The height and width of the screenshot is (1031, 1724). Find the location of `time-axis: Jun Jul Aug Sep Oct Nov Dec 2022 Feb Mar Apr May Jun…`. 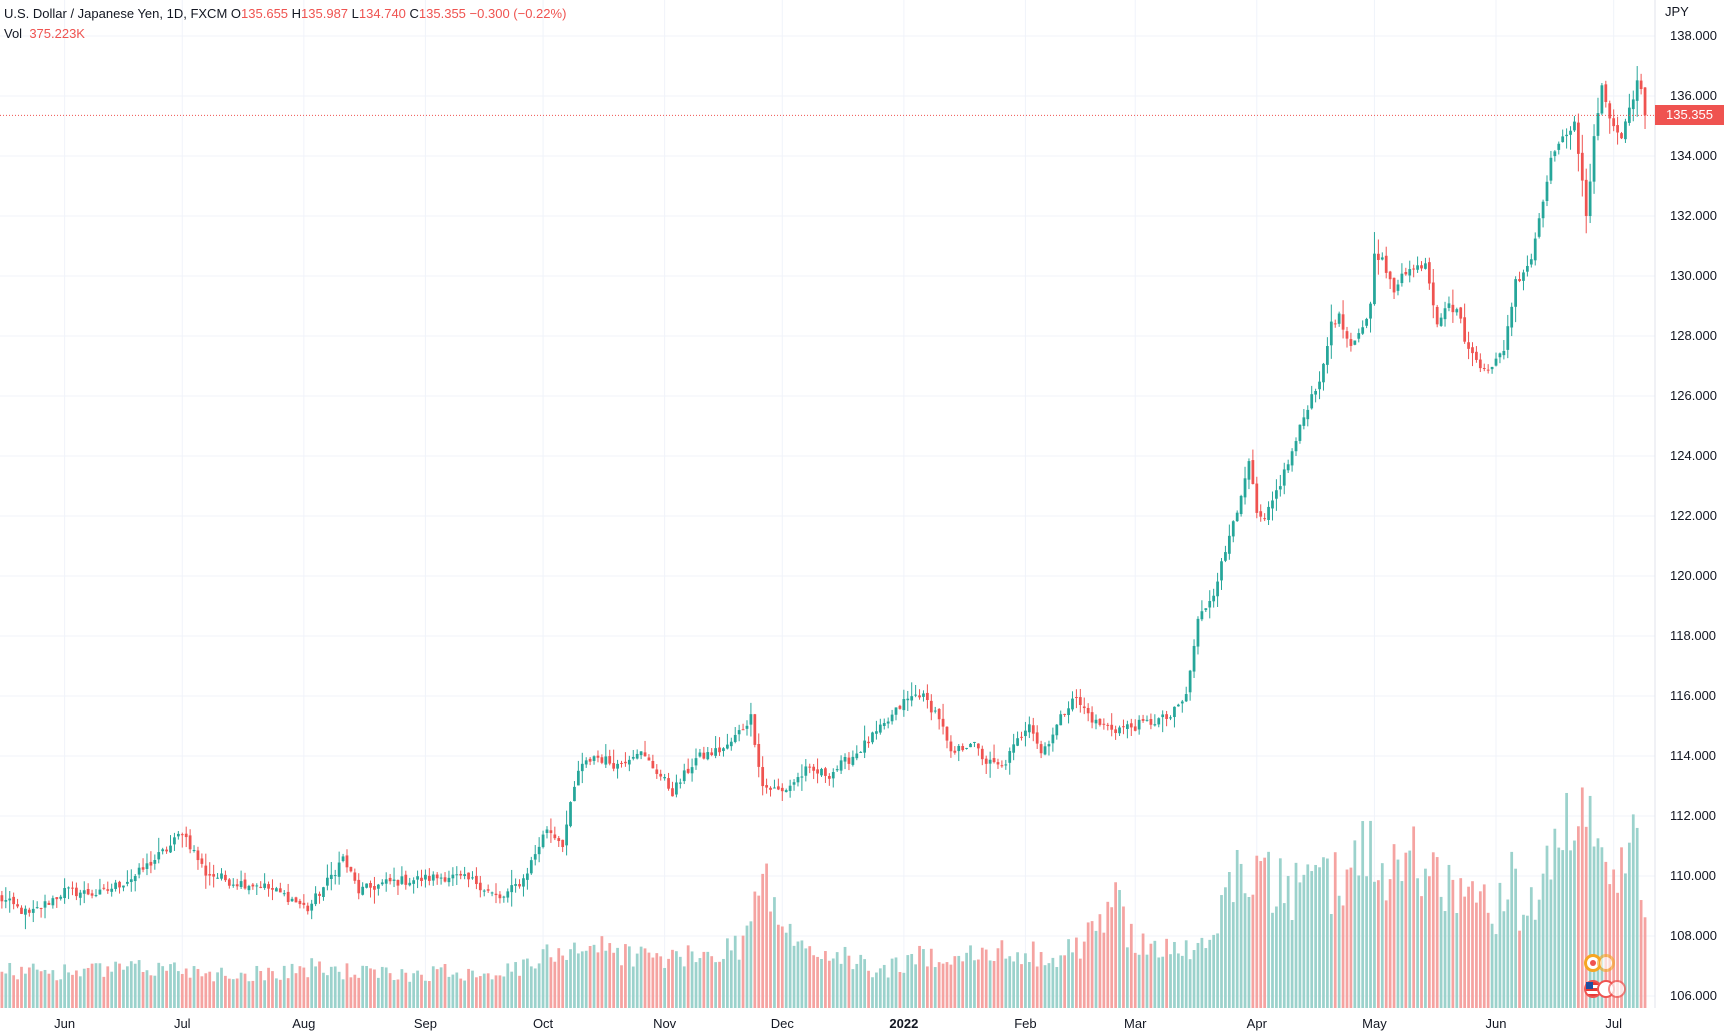

time-axis: Jun Jul Aug Sep Oct Nov Dec 2022 Feb Mar Apr May Jun… is located at coordinates (838, 1023).